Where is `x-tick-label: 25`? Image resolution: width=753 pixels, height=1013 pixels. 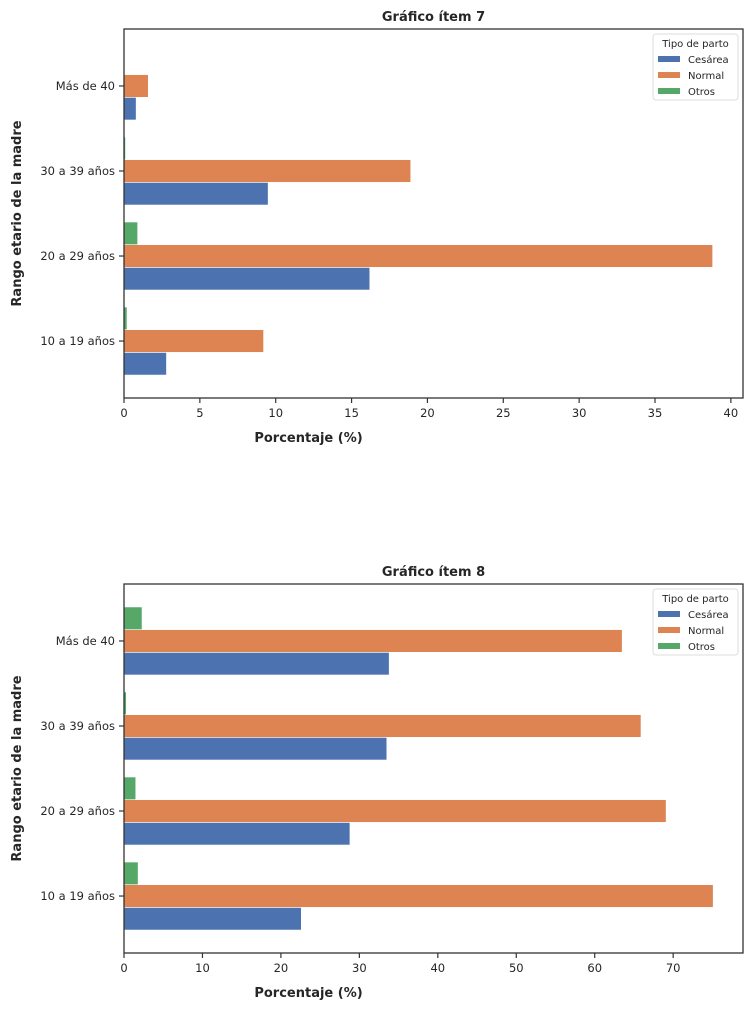 x-tick-label: 25 is located at coordinates (503, 413).